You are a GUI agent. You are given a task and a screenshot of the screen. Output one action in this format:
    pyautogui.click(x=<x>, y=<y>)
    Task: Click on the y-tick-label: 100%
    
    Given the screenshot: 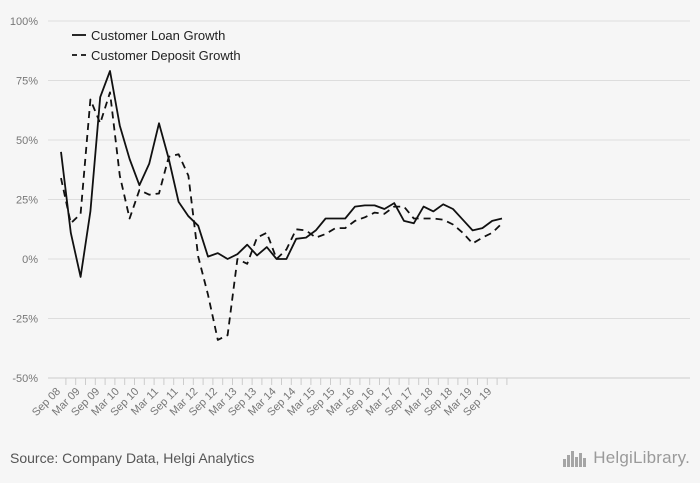 What is the action you would take?
    pyautogui.click(x=24, y=22)
    